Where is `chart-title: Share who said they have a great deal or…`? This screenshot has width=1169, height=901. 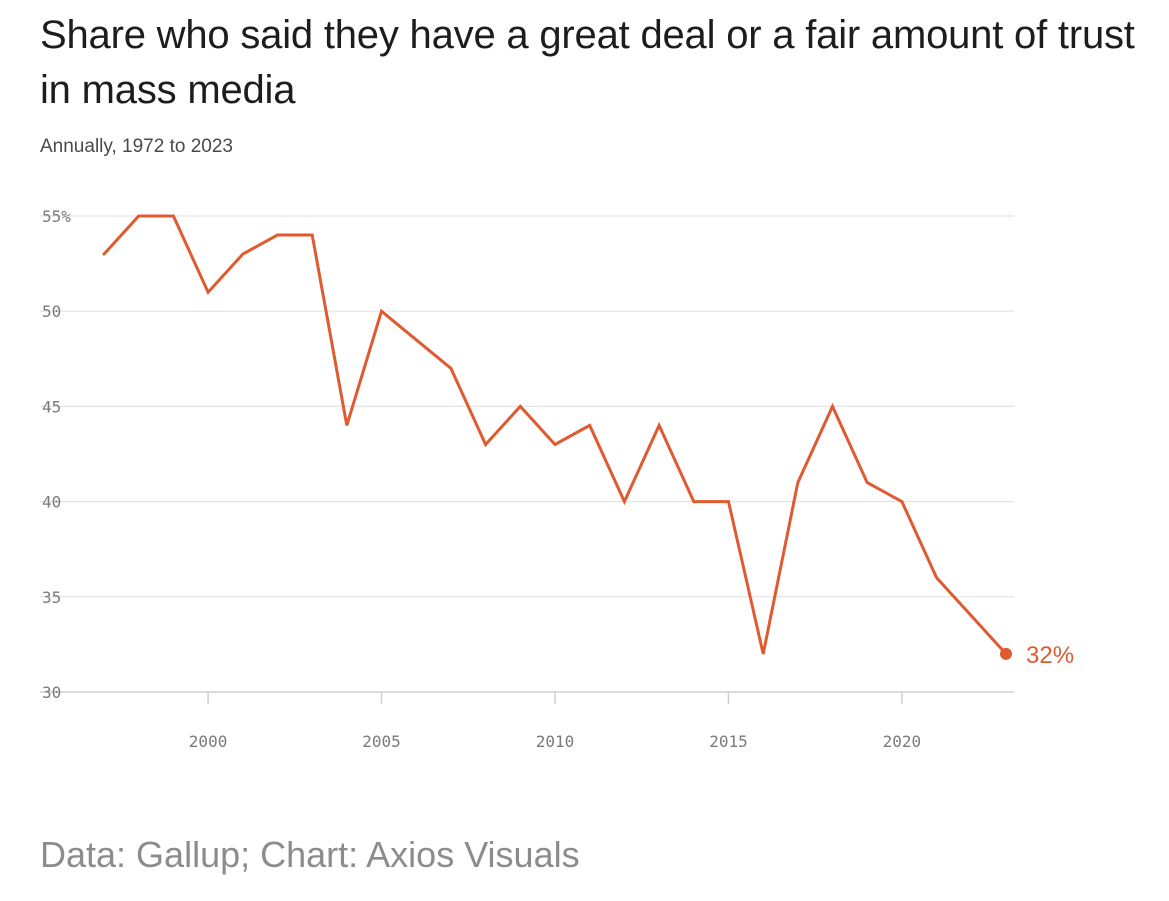
chart-title: Share who said they have a great deal or… is located at coordinates (587, 62).